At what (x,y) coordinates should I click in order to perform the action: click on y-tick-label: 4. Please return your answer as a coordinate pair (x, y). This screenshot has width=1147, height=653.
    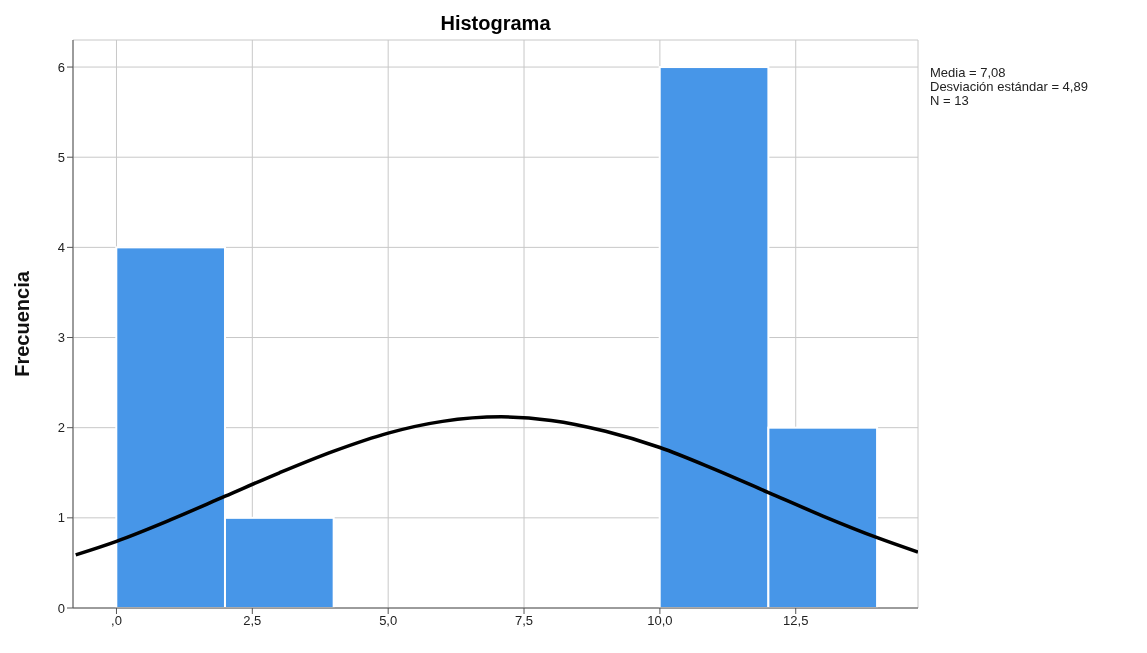
    Looking at the image, I should click on (61, 247).